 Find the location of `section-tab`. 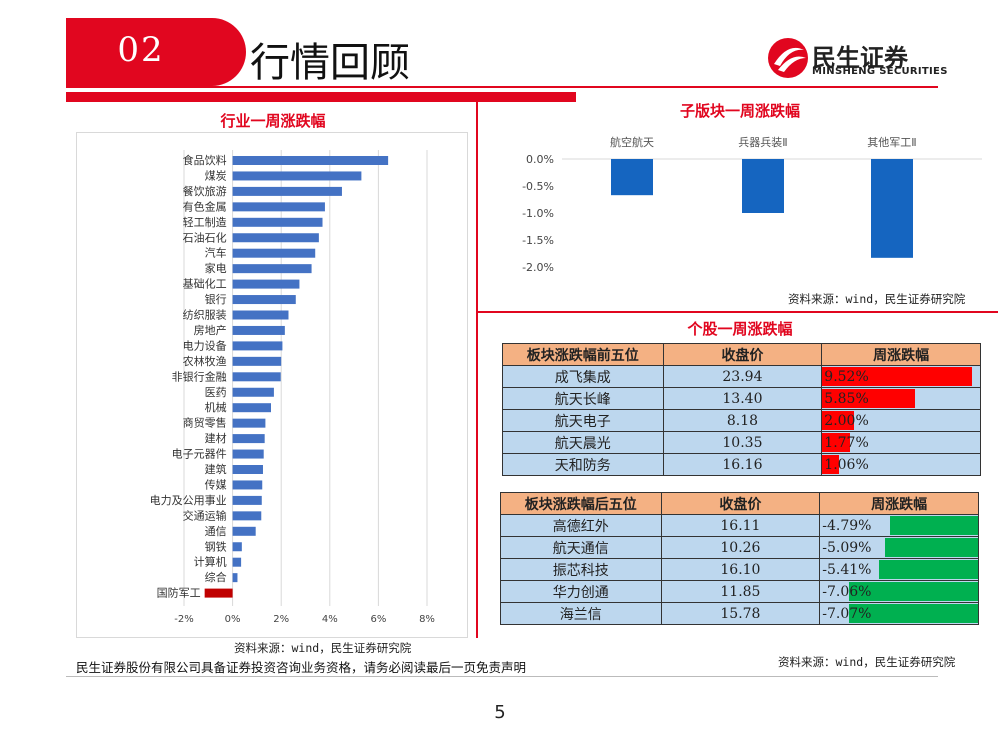

section-tab is located at coordinates (156, 52).